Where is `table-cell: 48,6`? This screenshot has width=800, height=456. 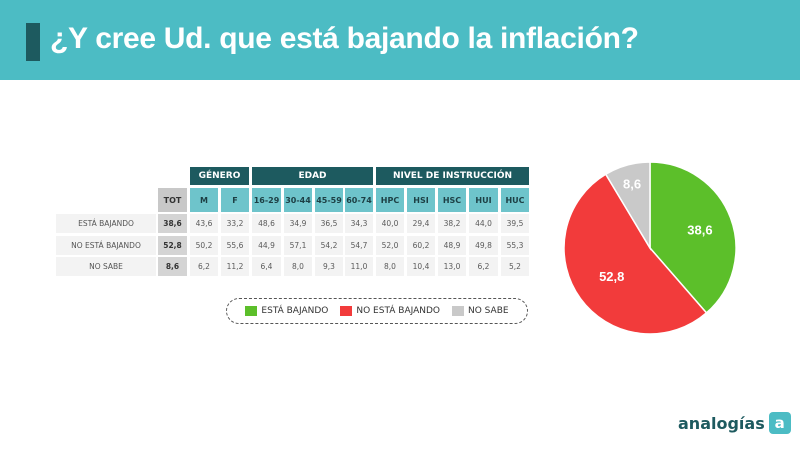 table-cell: 48,6 is located at coordinates (266, 223).